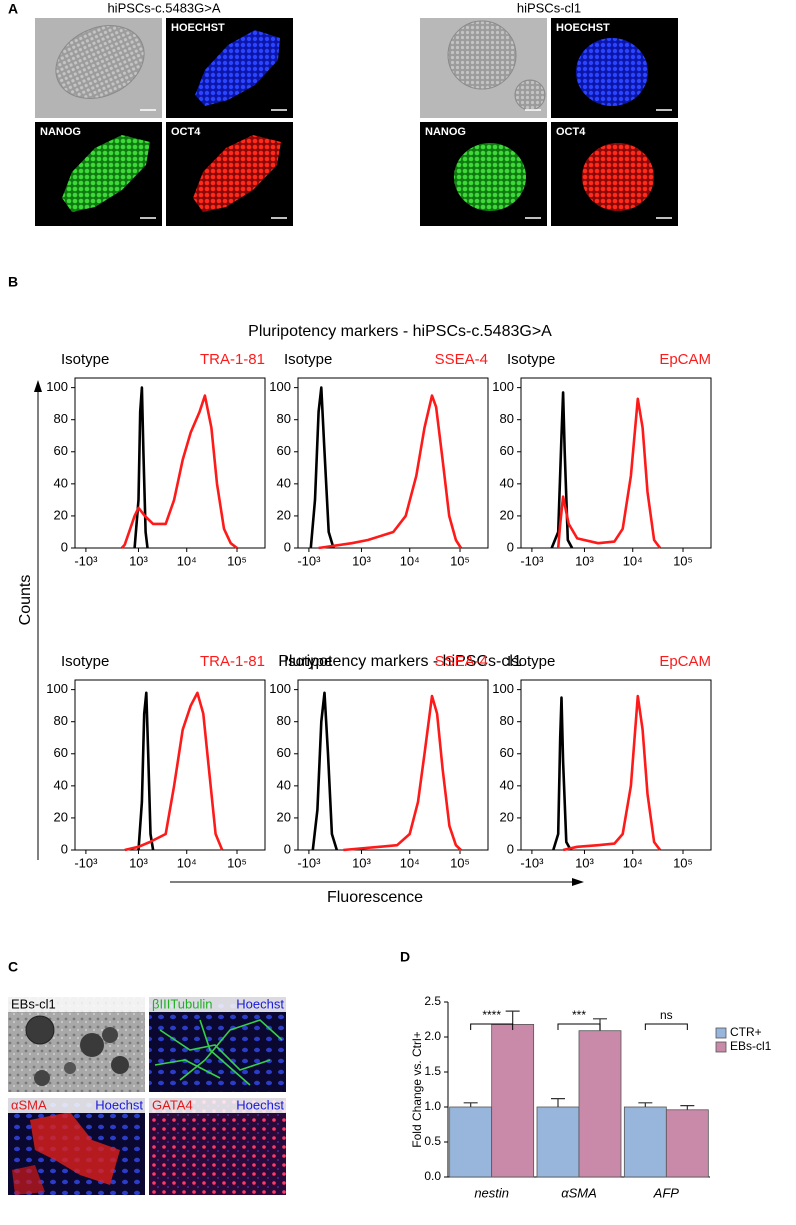 The height and width of the screenshot is (1225, 796). I want to click on y-tick-label: 1.0, so click(432, 1106).